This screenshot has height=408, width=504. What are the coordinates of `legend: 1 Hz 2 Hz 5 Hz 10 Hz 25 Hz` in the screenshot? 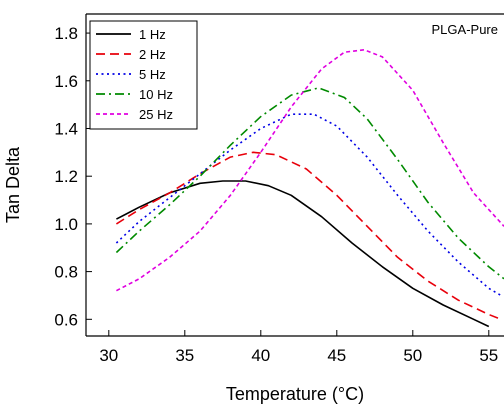 It's located at (143, 75).